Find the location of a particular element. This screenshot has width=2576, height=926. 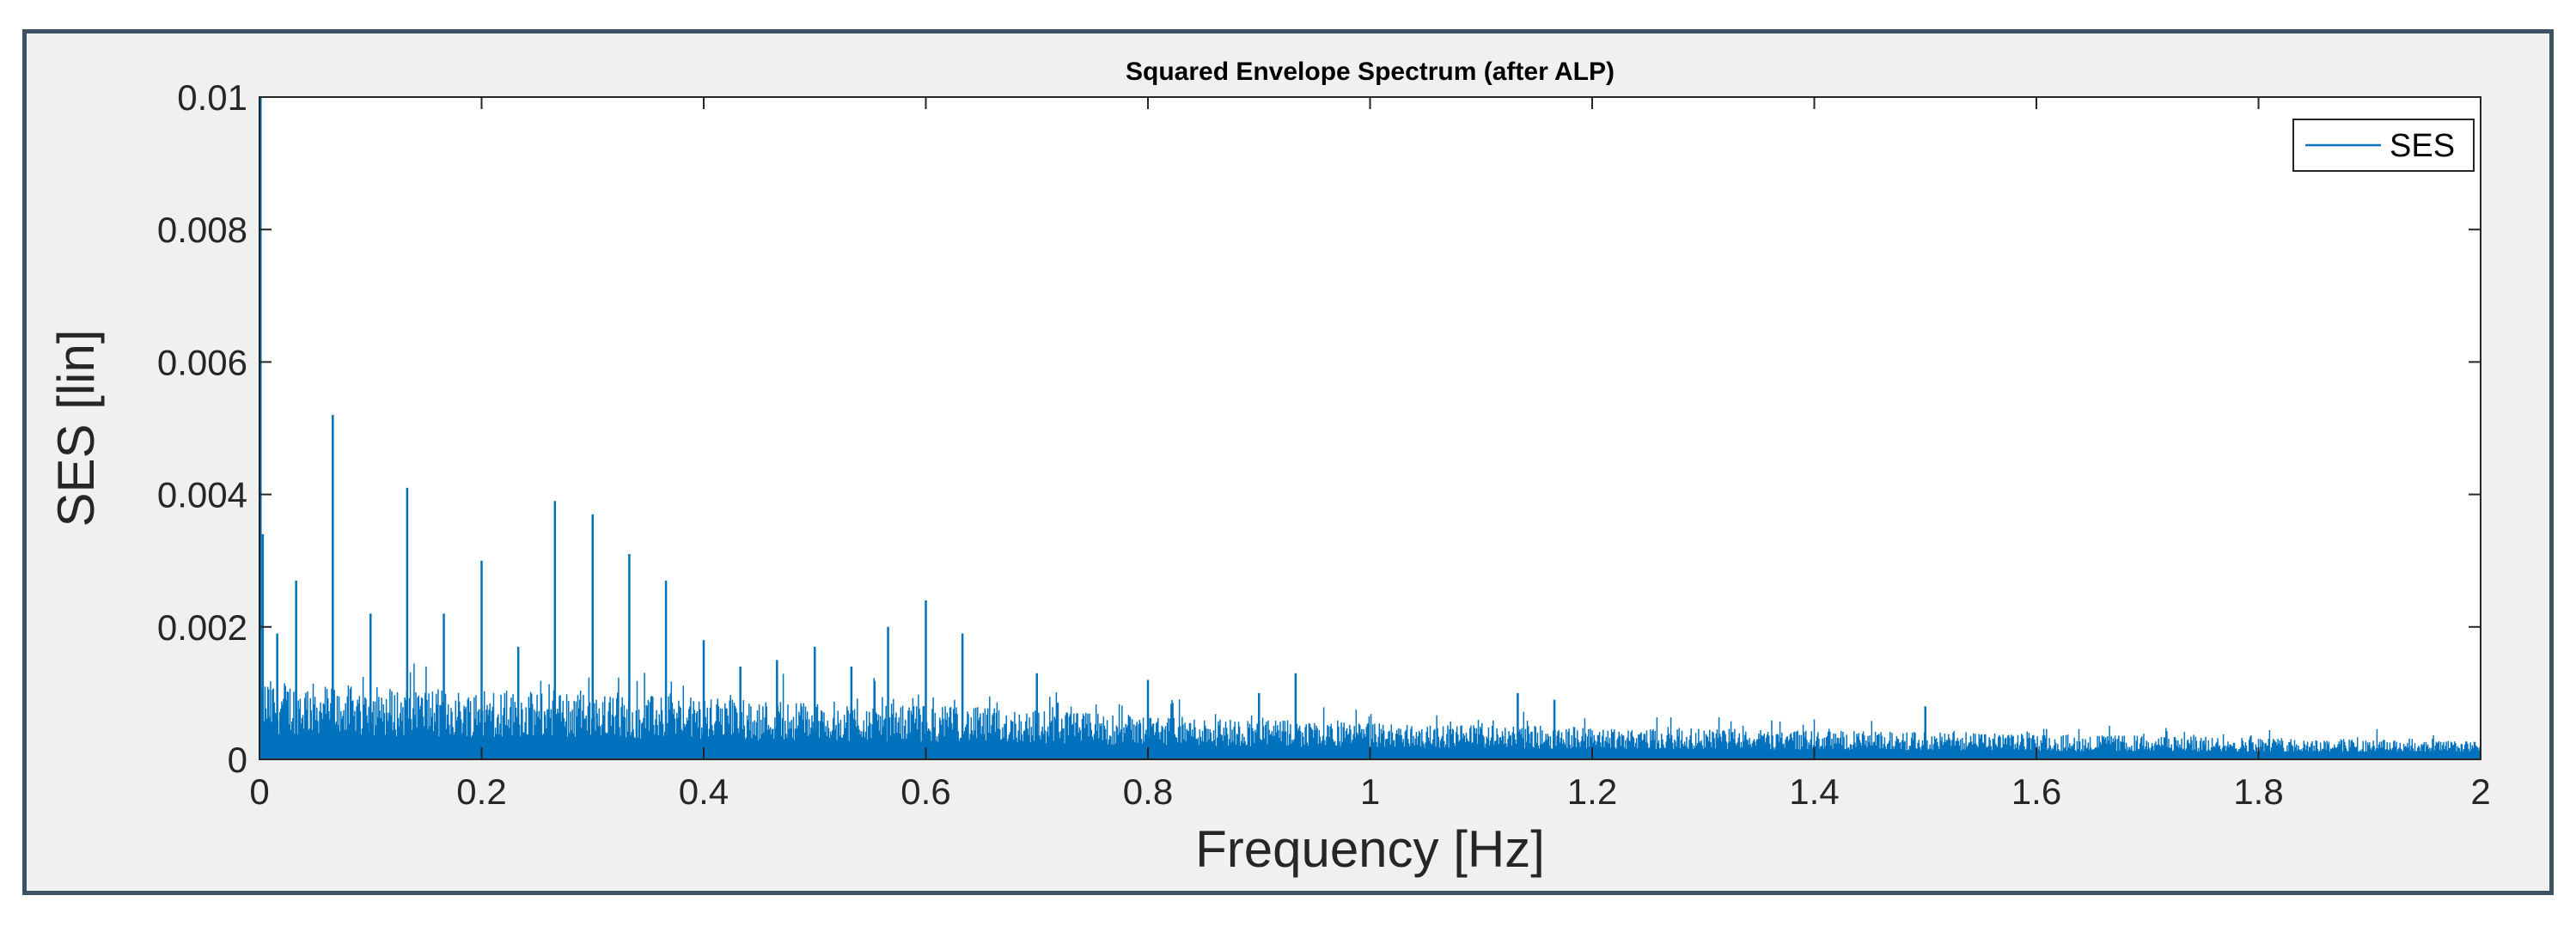

y-axis-label: SES [lin] is located at coordinates (76, 428).